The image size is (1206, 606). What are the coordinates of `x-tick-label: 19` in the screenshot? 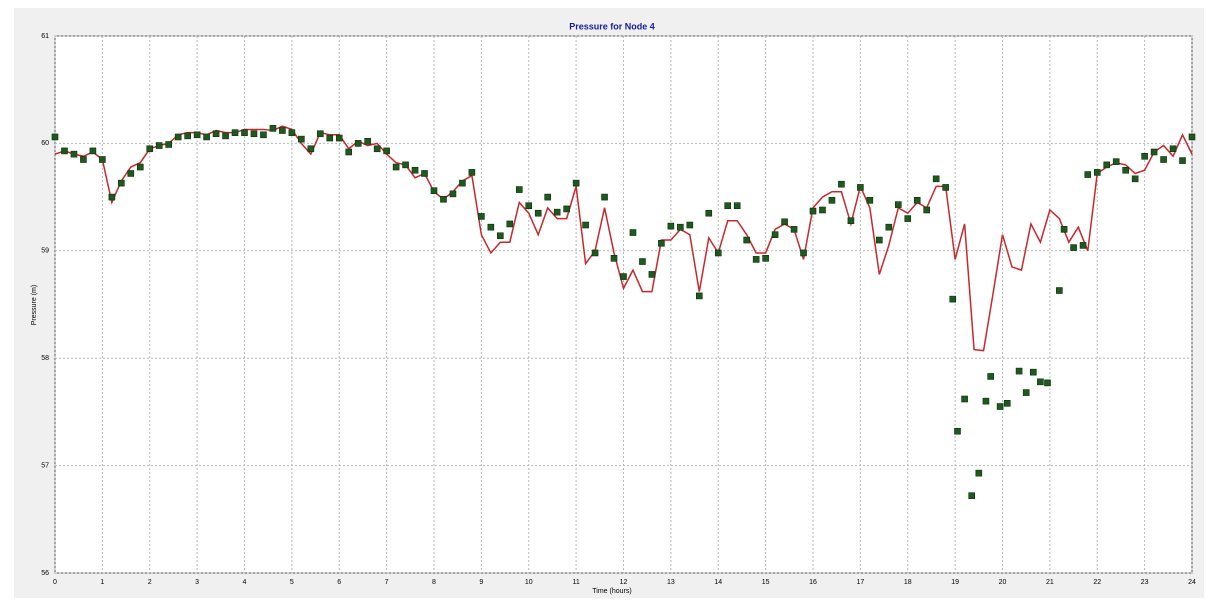 It's located at (955, 582).